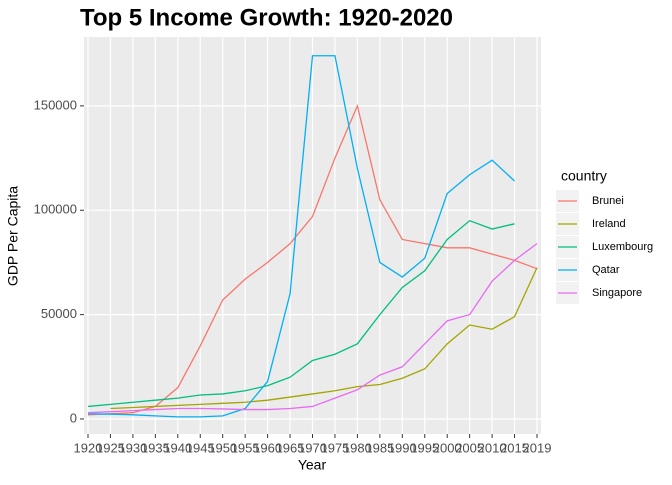  Describe the element at coordinates (606, 270) in the screenshot. I see `legend-label: Qatar` at that location.